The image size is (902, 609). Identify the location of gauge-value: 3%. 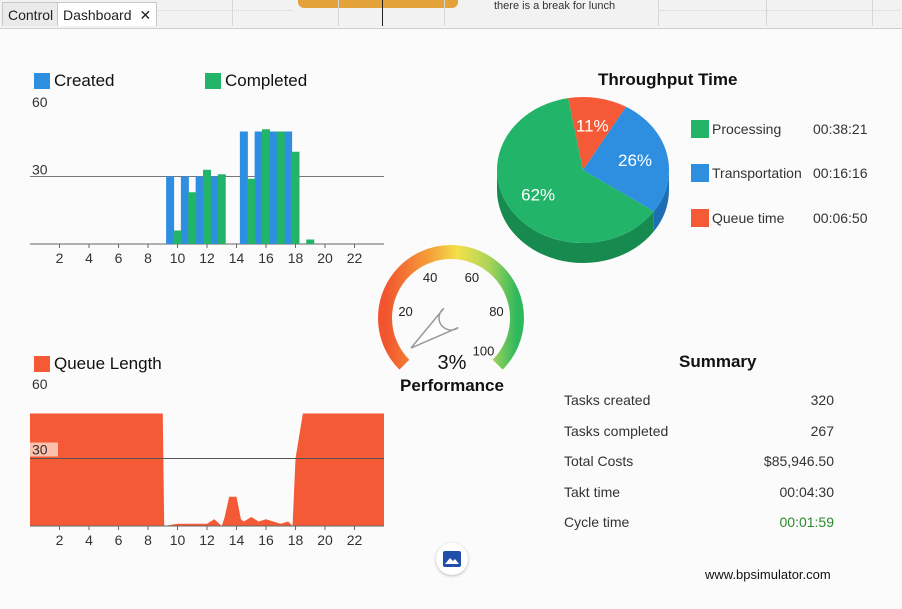
(452, 363).